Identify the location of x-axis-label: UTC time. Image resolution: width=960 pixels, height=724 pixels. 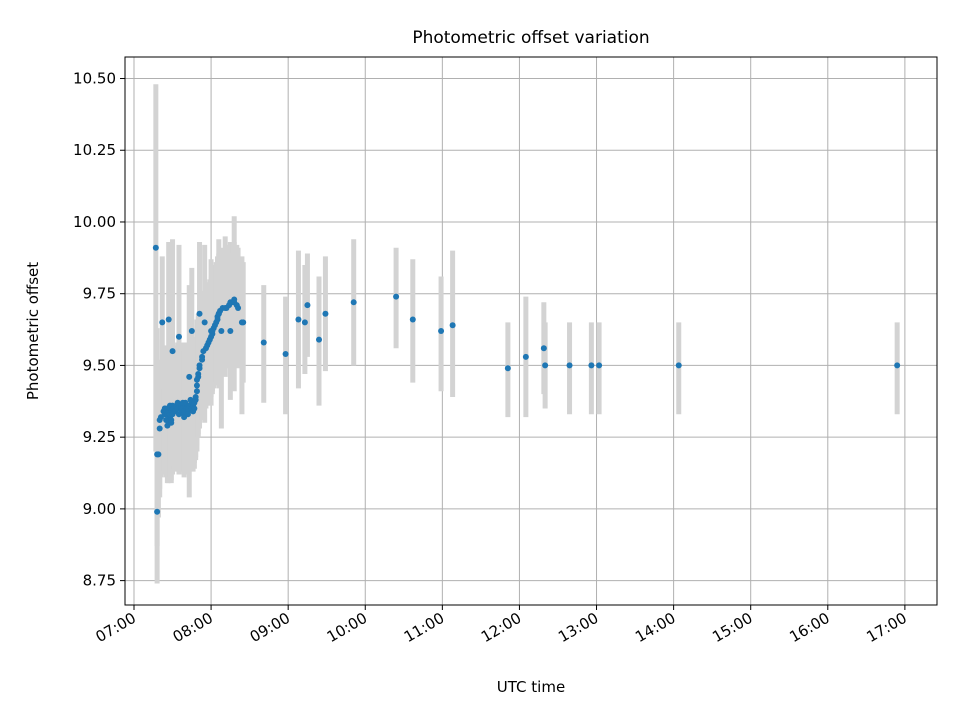
(531, 687).